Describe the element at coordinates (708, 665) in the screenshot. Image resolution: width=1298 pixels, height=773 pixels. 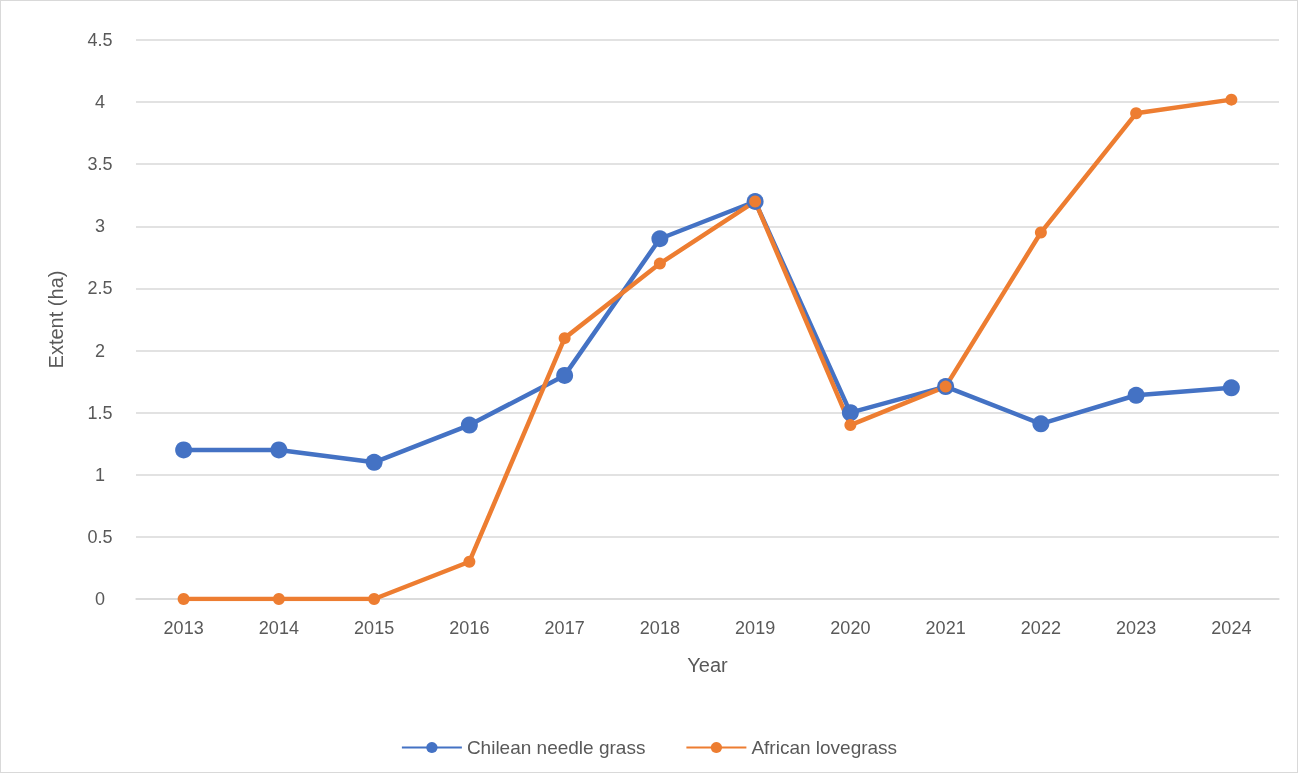
I see `x-axis-title: Year` at that location.